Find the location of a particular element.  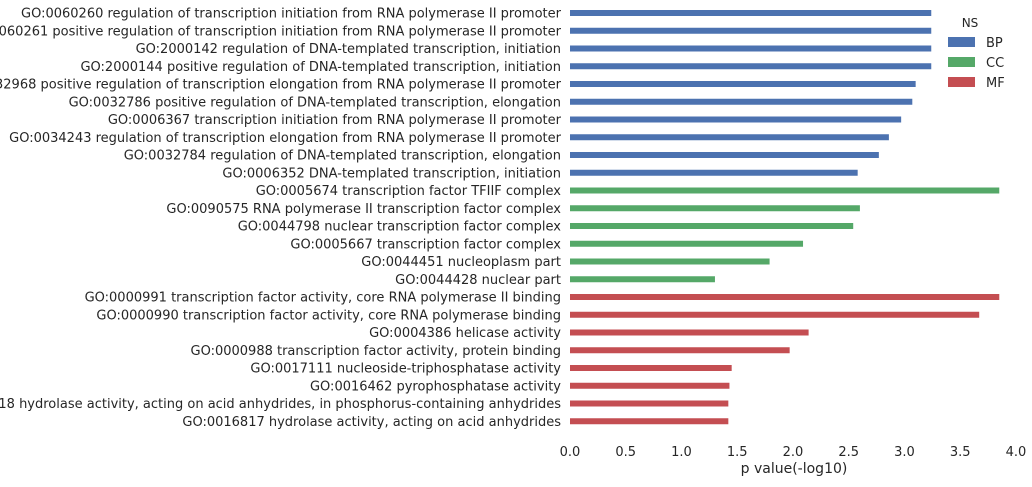

x-tick-label: 1.0 is located at coordinates (681, 452).